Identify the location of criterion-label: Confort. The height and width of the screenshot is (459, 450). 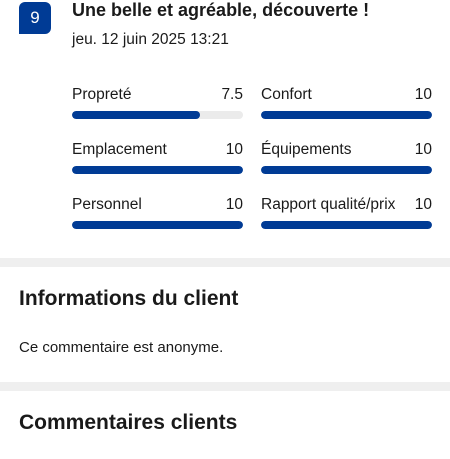
(286, 94).